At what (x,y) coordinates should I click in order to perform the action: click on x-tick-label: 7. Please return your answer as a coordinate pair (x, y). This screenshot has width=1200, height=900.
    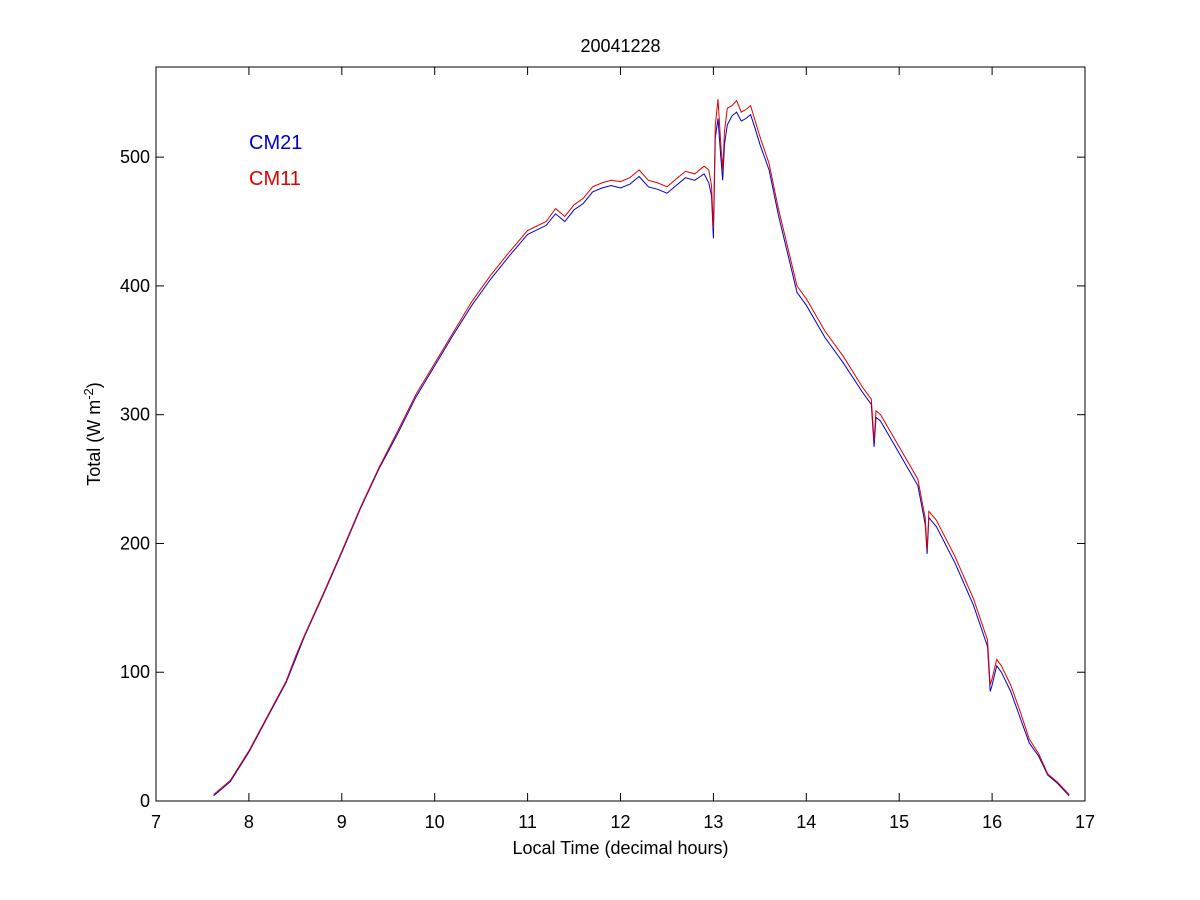
    Looking at the image, I should click on (156, 822).